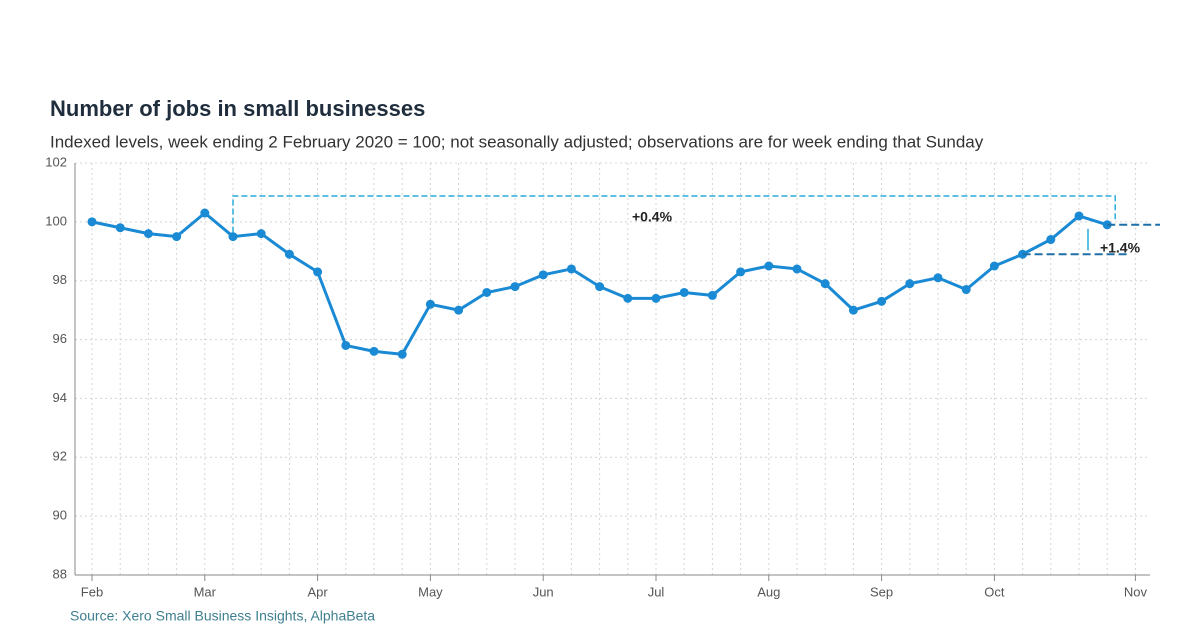 This screenshot has height=628, width=1200. What do you see at coordinates (92, 591) in the screenshot?
I see `x-tick-label: Feb` at bounding box center [92, 591].